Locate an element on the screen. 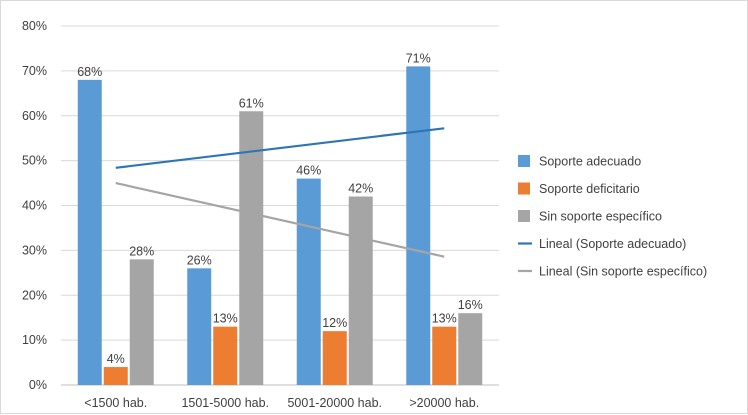 The image size is (748, 415). data-label: 61% is located at coordinates (251, 103).